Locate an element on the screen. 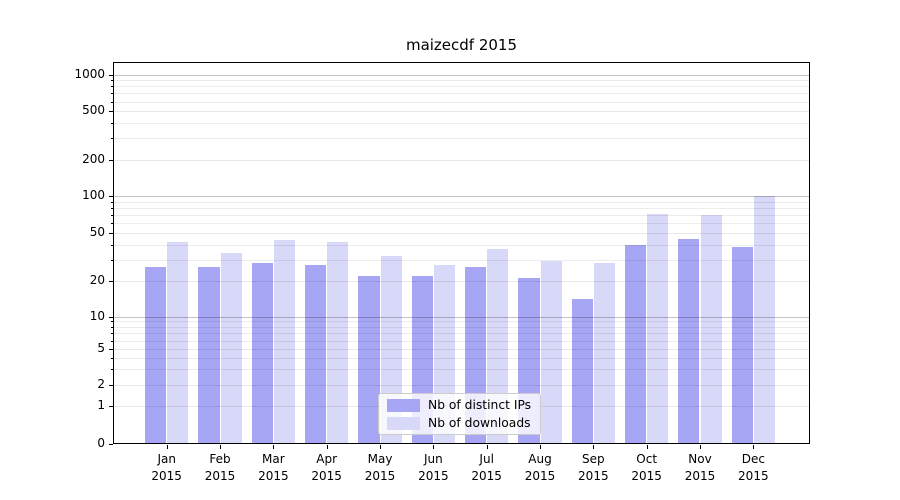 This screenshot has height=500, width=900. x-tick-label: Nov 2015 is located at coordinates (700, 467).